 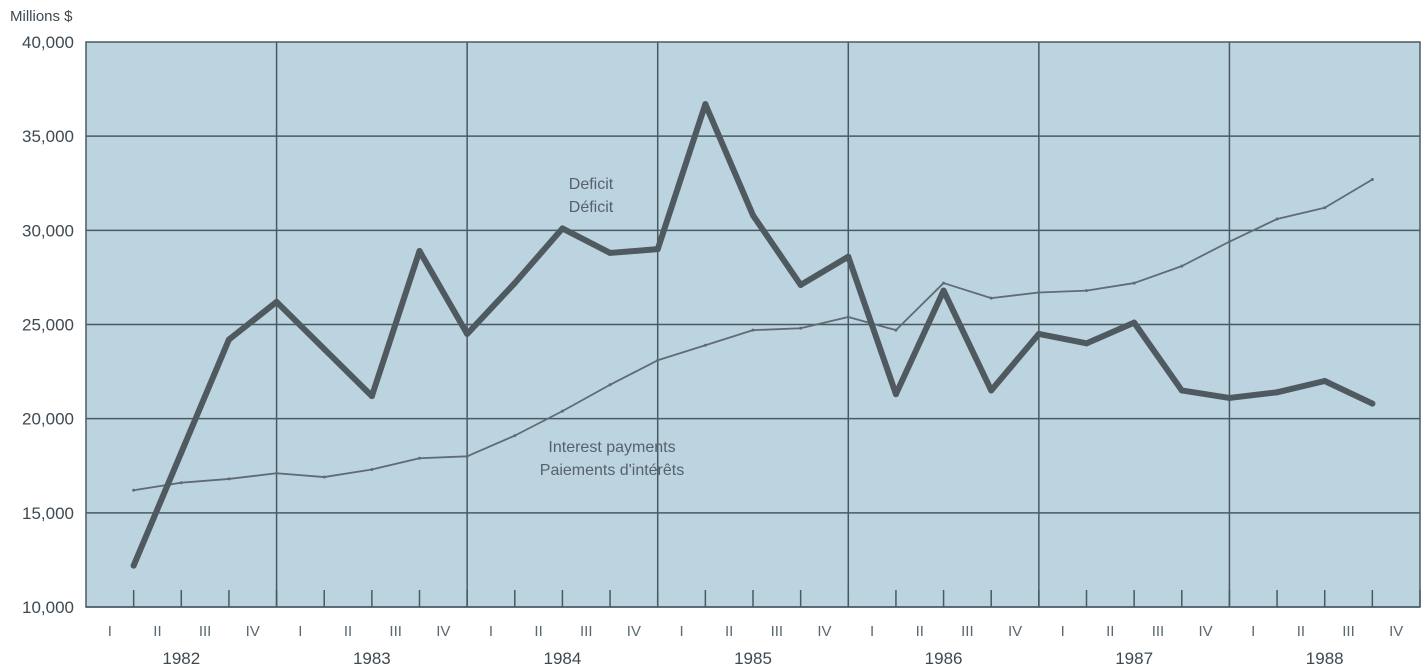 I want to click on y-tick-label: 10,000, so click(x=48, y=607).